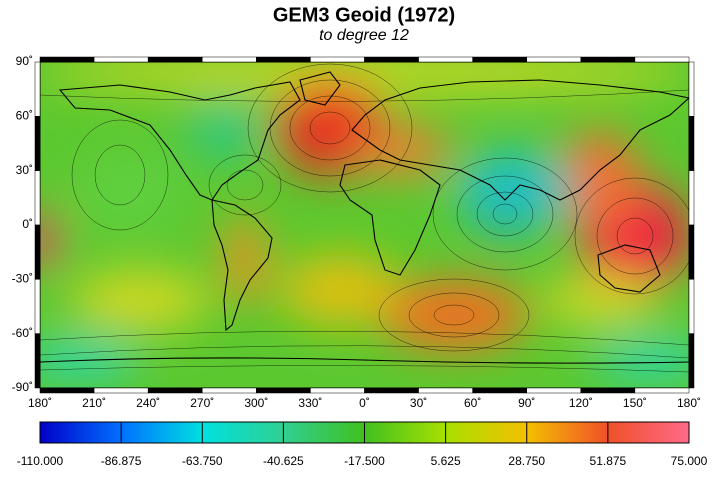  What do you see at coordinates (310, 403) in the screenshot?
I see `lon-label: 330˚` at bounding box center [310, 403].